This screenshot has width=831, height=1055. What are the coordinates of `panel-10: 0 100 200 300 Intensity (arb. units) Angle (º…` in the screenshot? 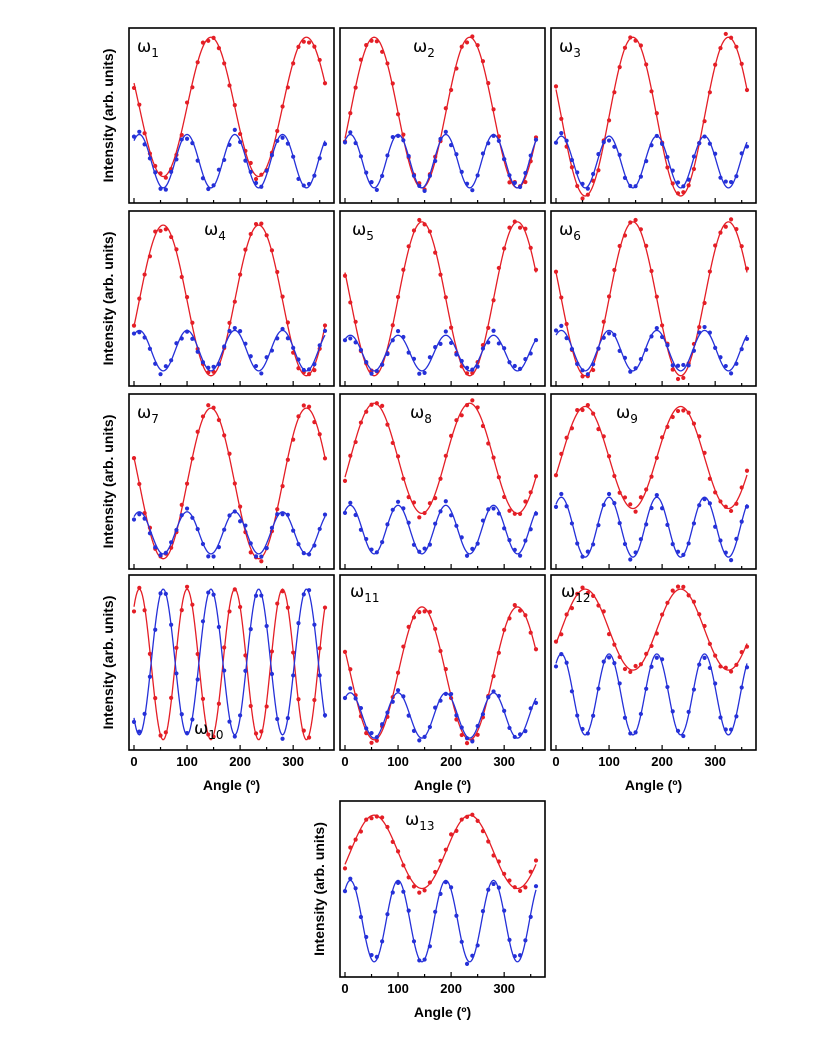 It's located at (217, 683).